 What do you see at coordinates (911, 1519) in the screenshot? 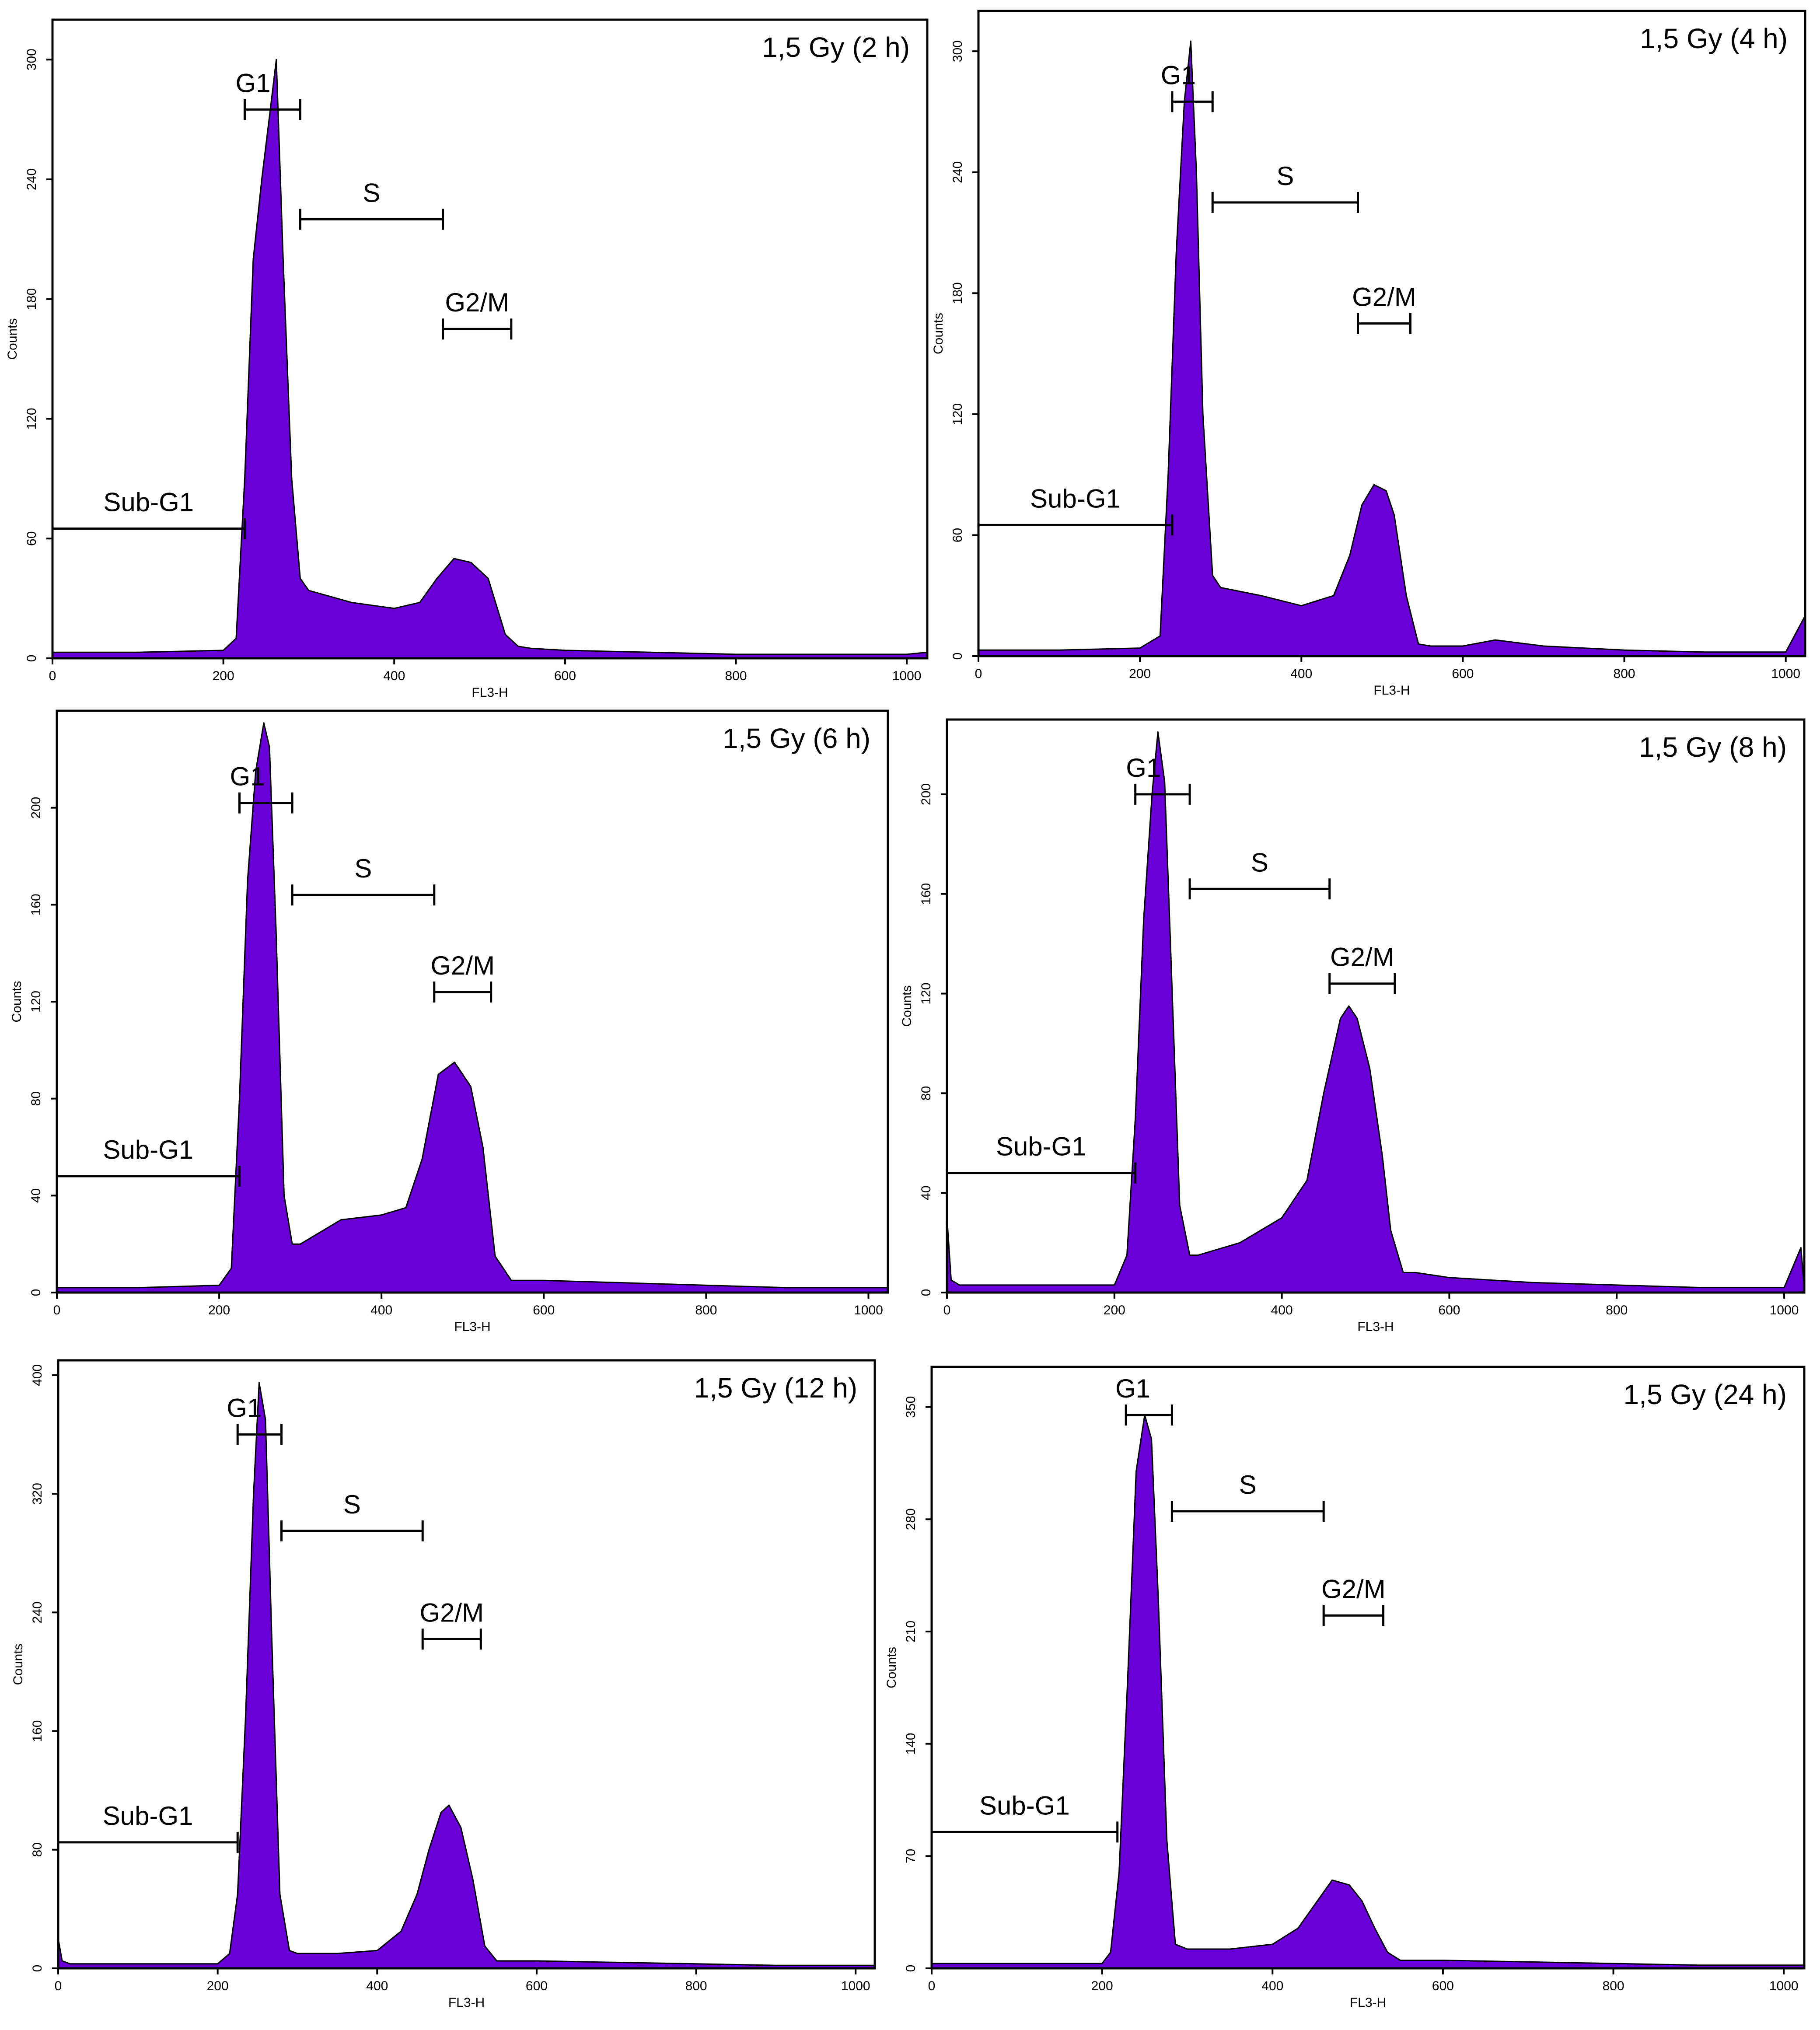
I see `y-tick-label: 280` at bounding box center [911, 1519].